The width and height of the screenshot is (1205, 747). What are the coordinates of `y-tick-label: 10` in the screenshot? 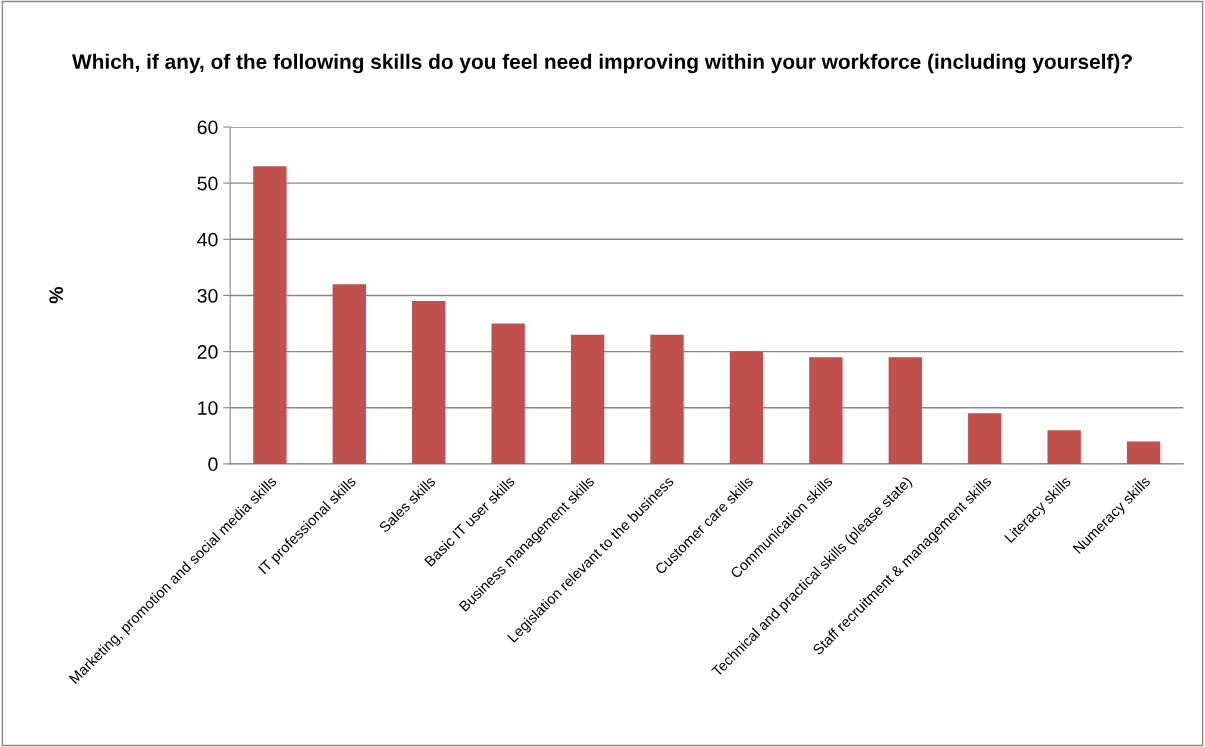 It's located at (208, 408).